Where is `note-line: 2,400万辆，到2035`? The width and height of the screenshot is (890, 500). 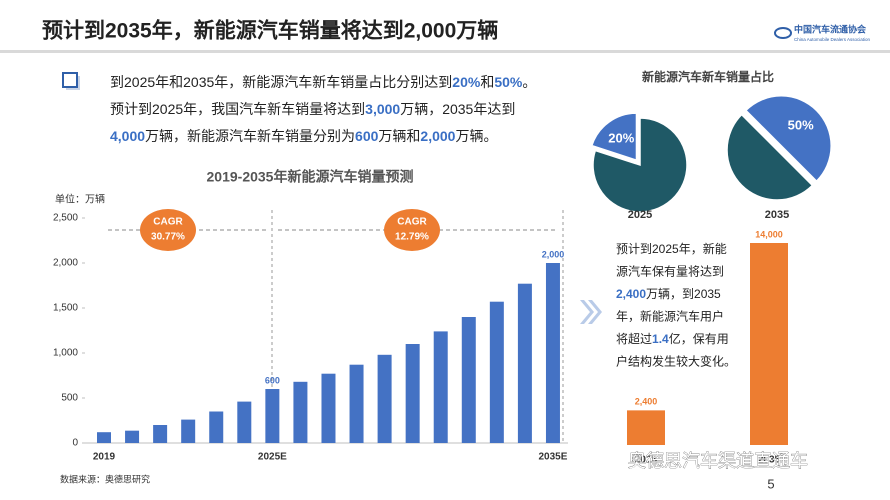
note-line: 2,400万辆，到2035 is located at coordinates (668, 294).